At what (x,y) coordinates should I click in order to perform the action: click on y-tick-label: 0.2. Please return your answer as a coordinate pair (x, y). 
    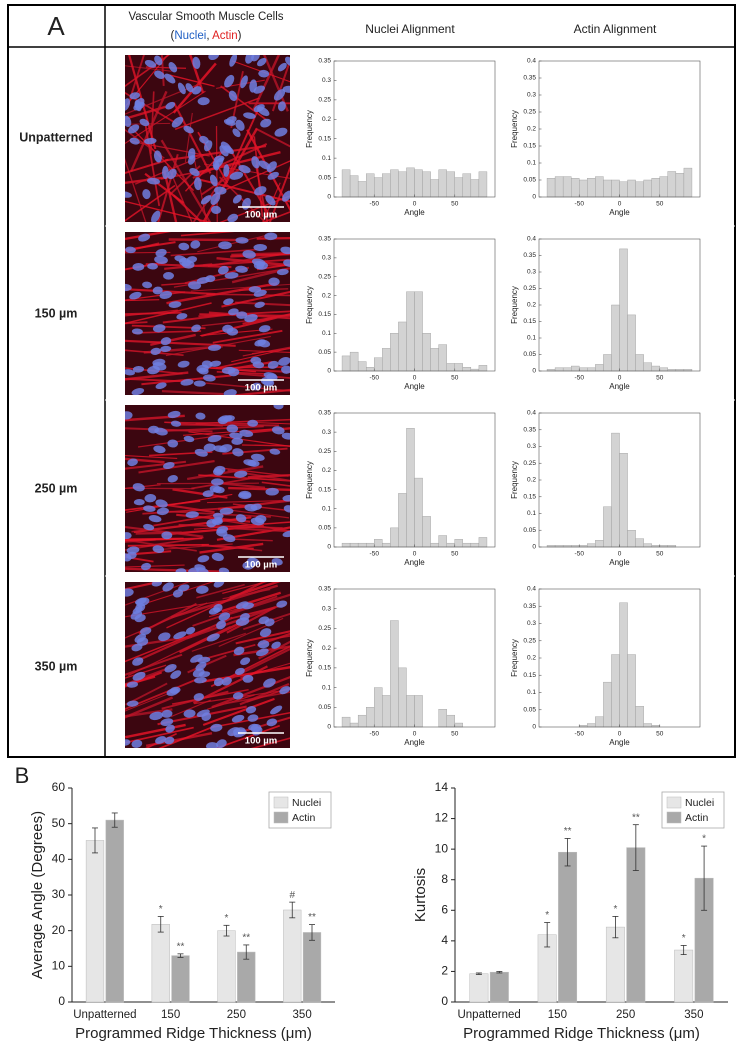
    Looking at the image, I should click on (531, 658).